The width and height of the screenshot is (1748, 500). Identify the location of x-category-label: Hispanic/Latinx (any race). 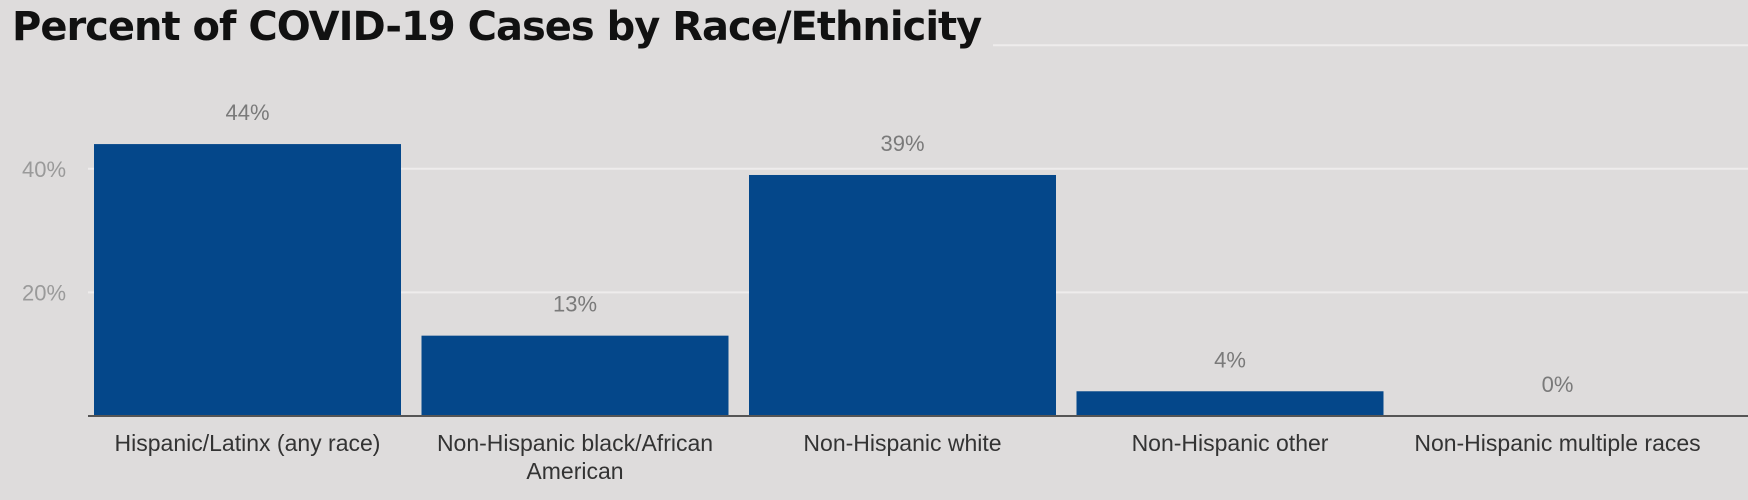
(248, 443).